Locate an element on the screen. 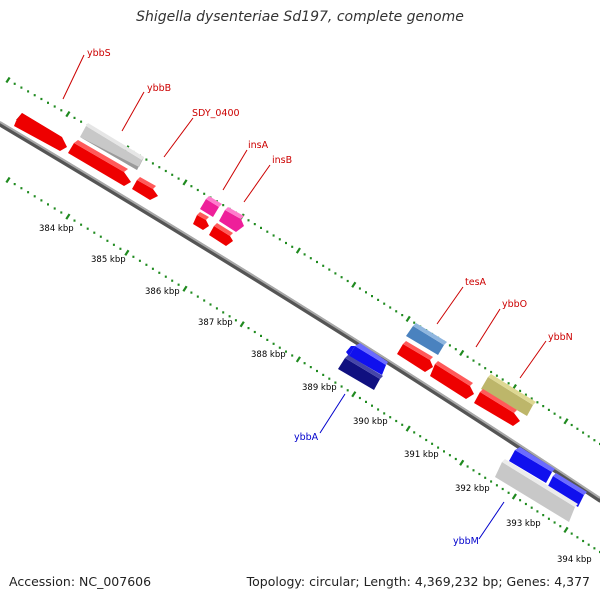  gene-block-ybbA-dark is located at coordinates (360, 372).